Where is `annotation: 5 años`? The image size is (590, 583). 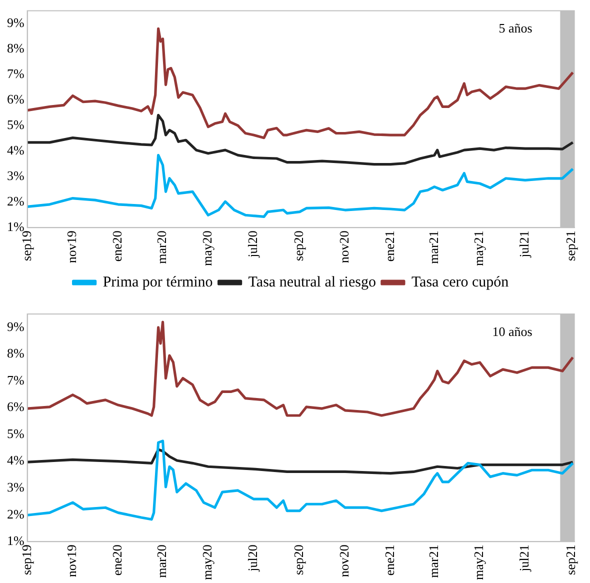
annotation: 5 años is located at coordinates (515, 28).